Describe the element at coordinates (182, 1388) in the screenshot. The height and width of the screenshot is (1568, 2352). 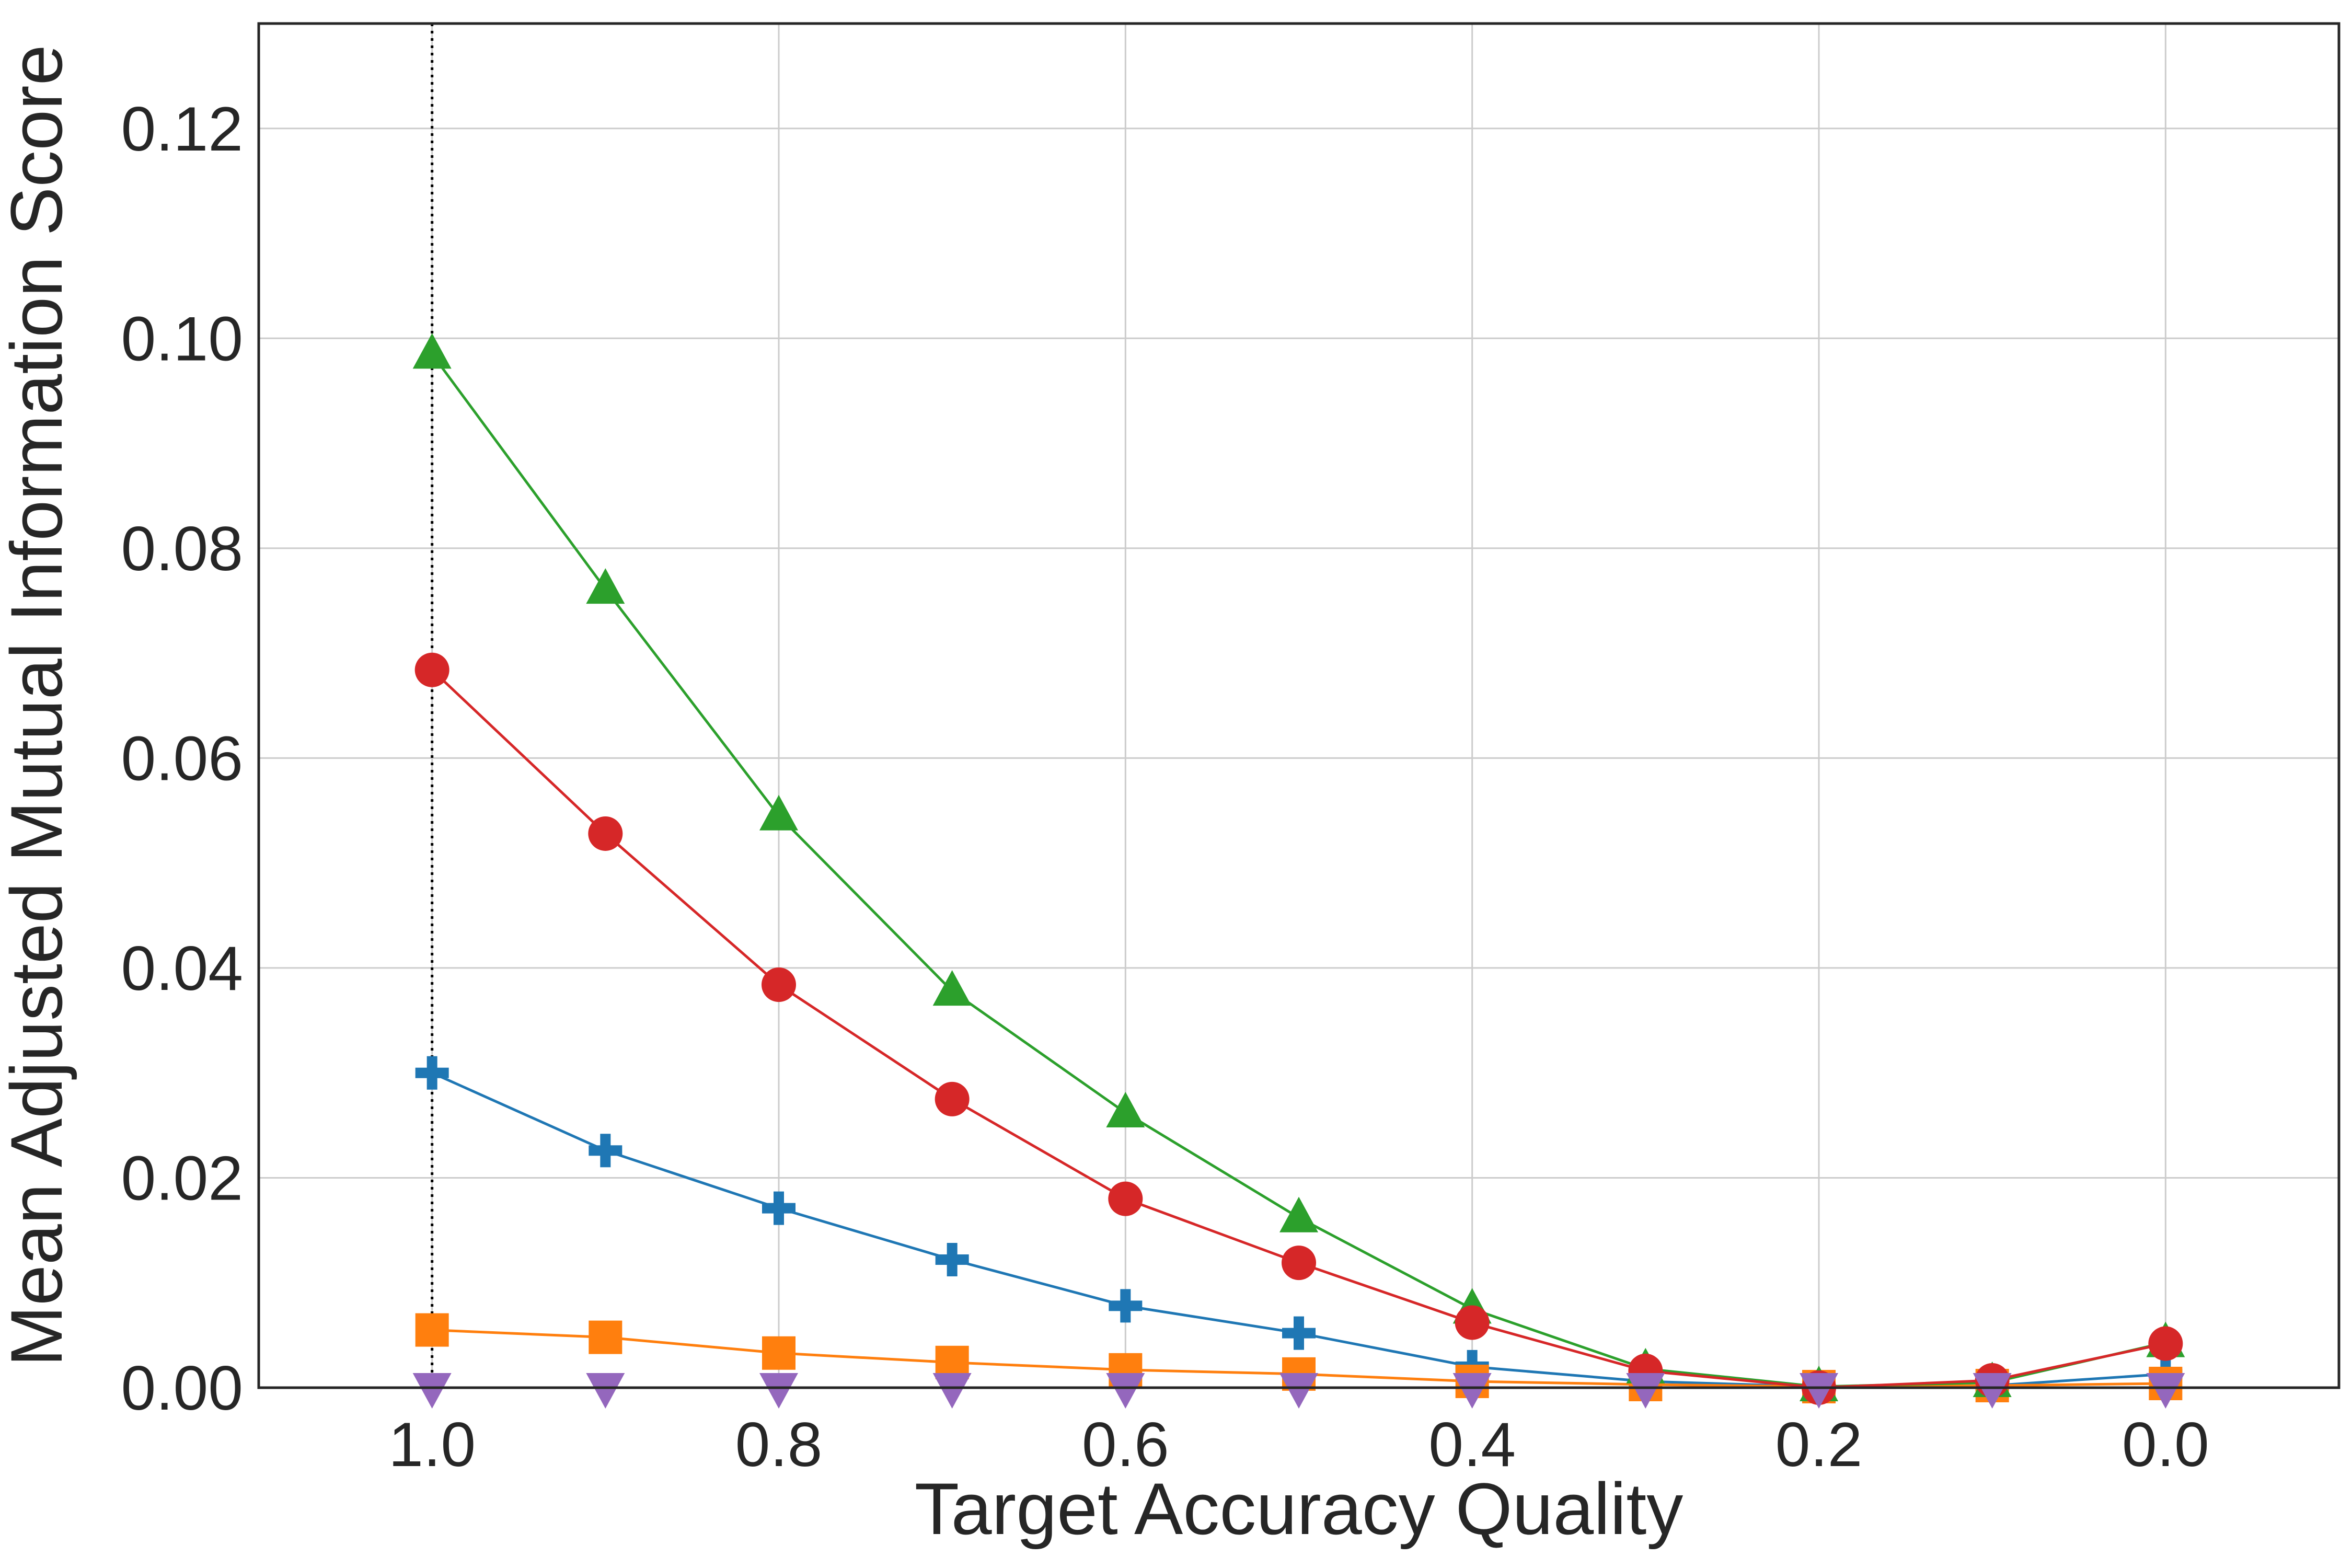
I see `y-tick-label: 0.00` at that location.